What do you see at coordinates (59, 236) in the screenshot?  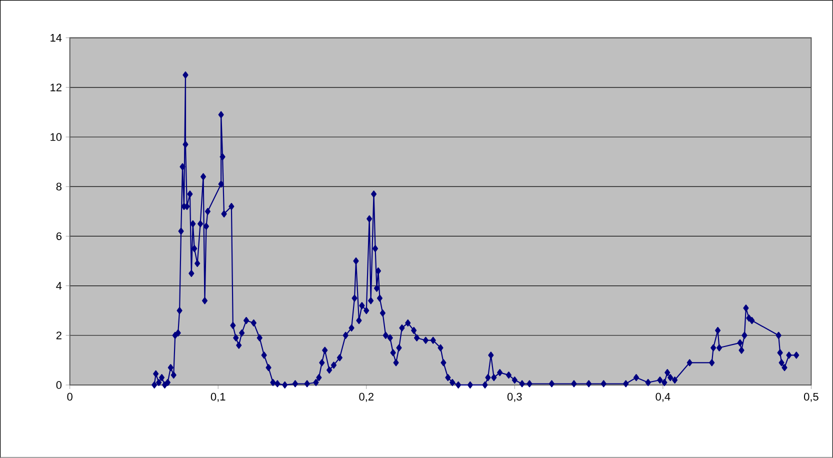 I see `y-tick-label: 6` at bounding box center [59, 236].